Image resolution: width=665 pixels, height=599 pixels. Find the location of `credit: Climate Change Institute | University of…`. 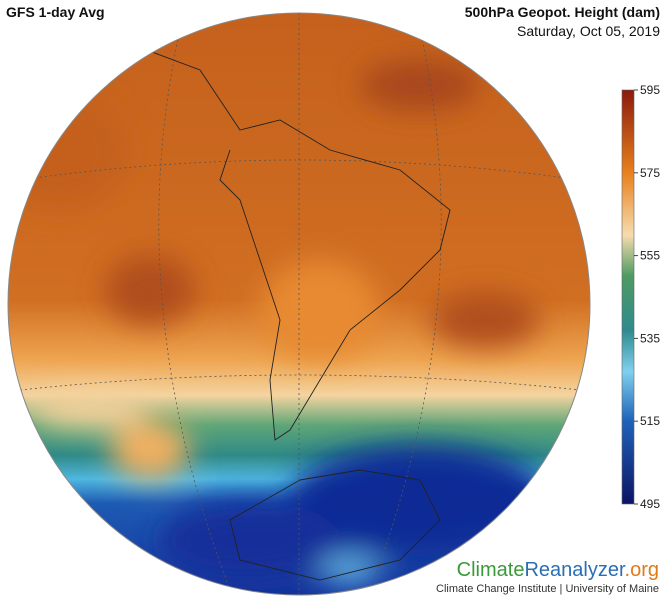

credit: Climate Change Institute | University of… is located at coordinates (547, 589).